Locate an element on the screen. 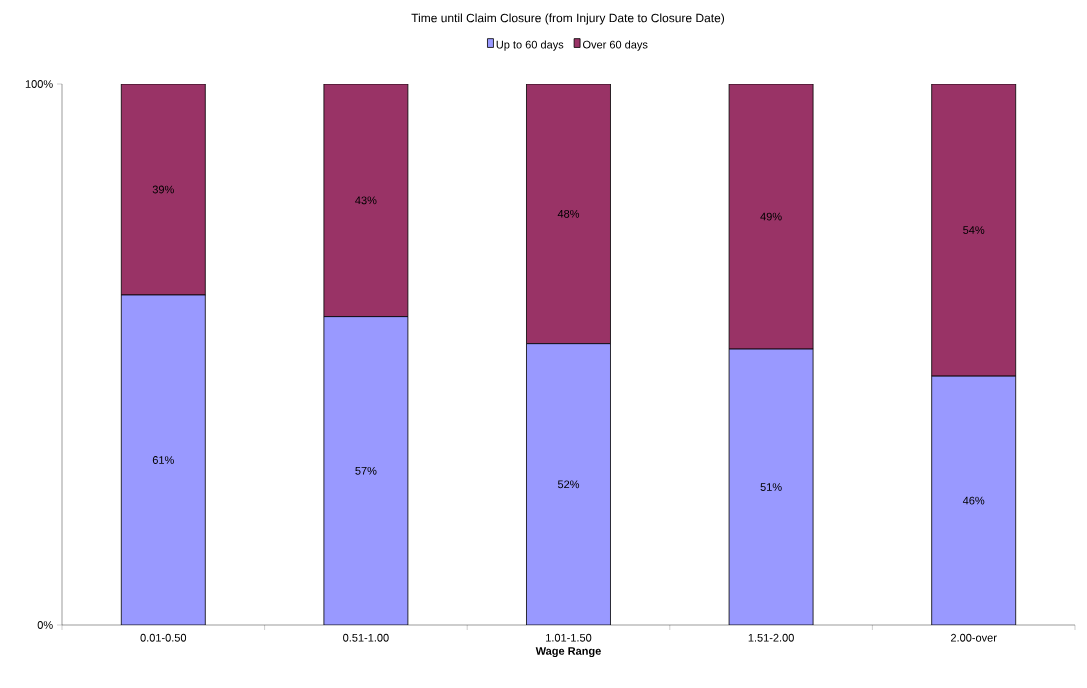 The height and width of the screenshot is (688, 1087). data-label: 48% is located at coordinates (568, 213).